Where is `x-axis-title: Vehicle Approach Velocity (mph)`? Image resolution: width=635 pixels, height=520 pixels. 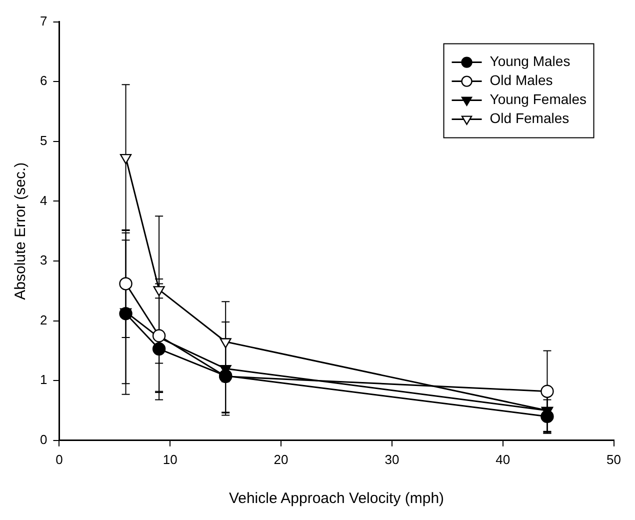
x-axis-title: Vehicle Approach Velocity (mph) is located at coordinates (336, 499).